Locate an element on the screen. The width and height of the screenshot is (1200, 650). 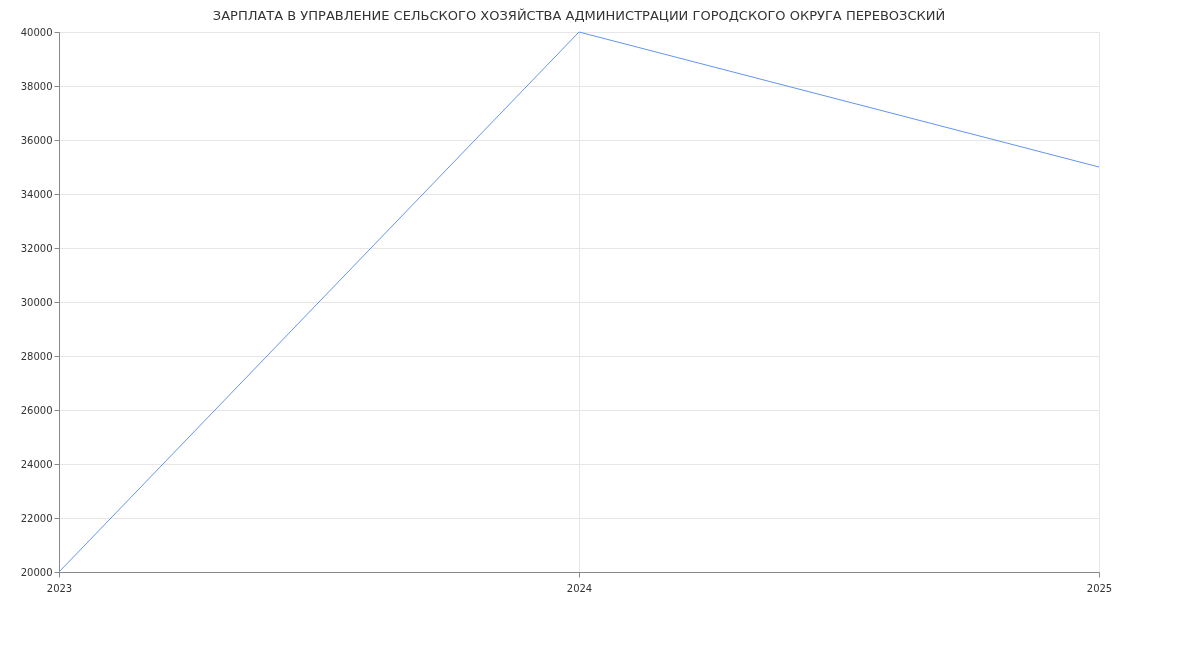
y-tick-label: 26000 is located at coordinates (36, 410).